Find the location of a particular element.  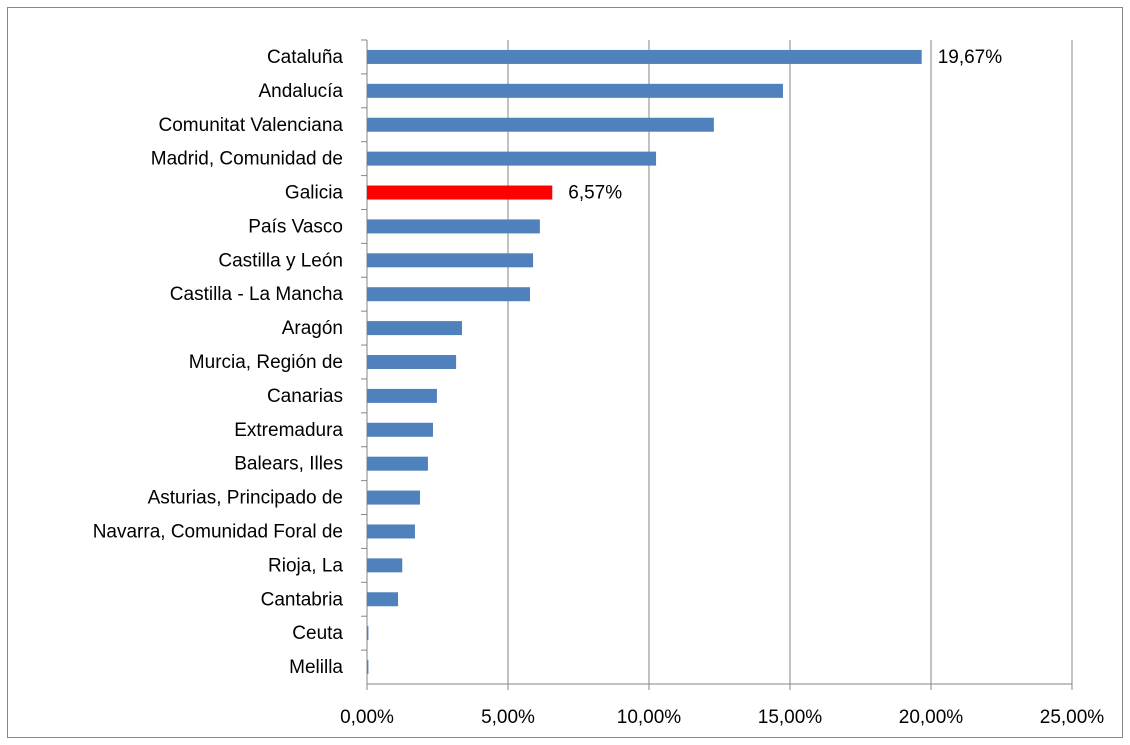

y-tick-label: Navarra, Comunidad Foral de is located at coordinates (218, 531).